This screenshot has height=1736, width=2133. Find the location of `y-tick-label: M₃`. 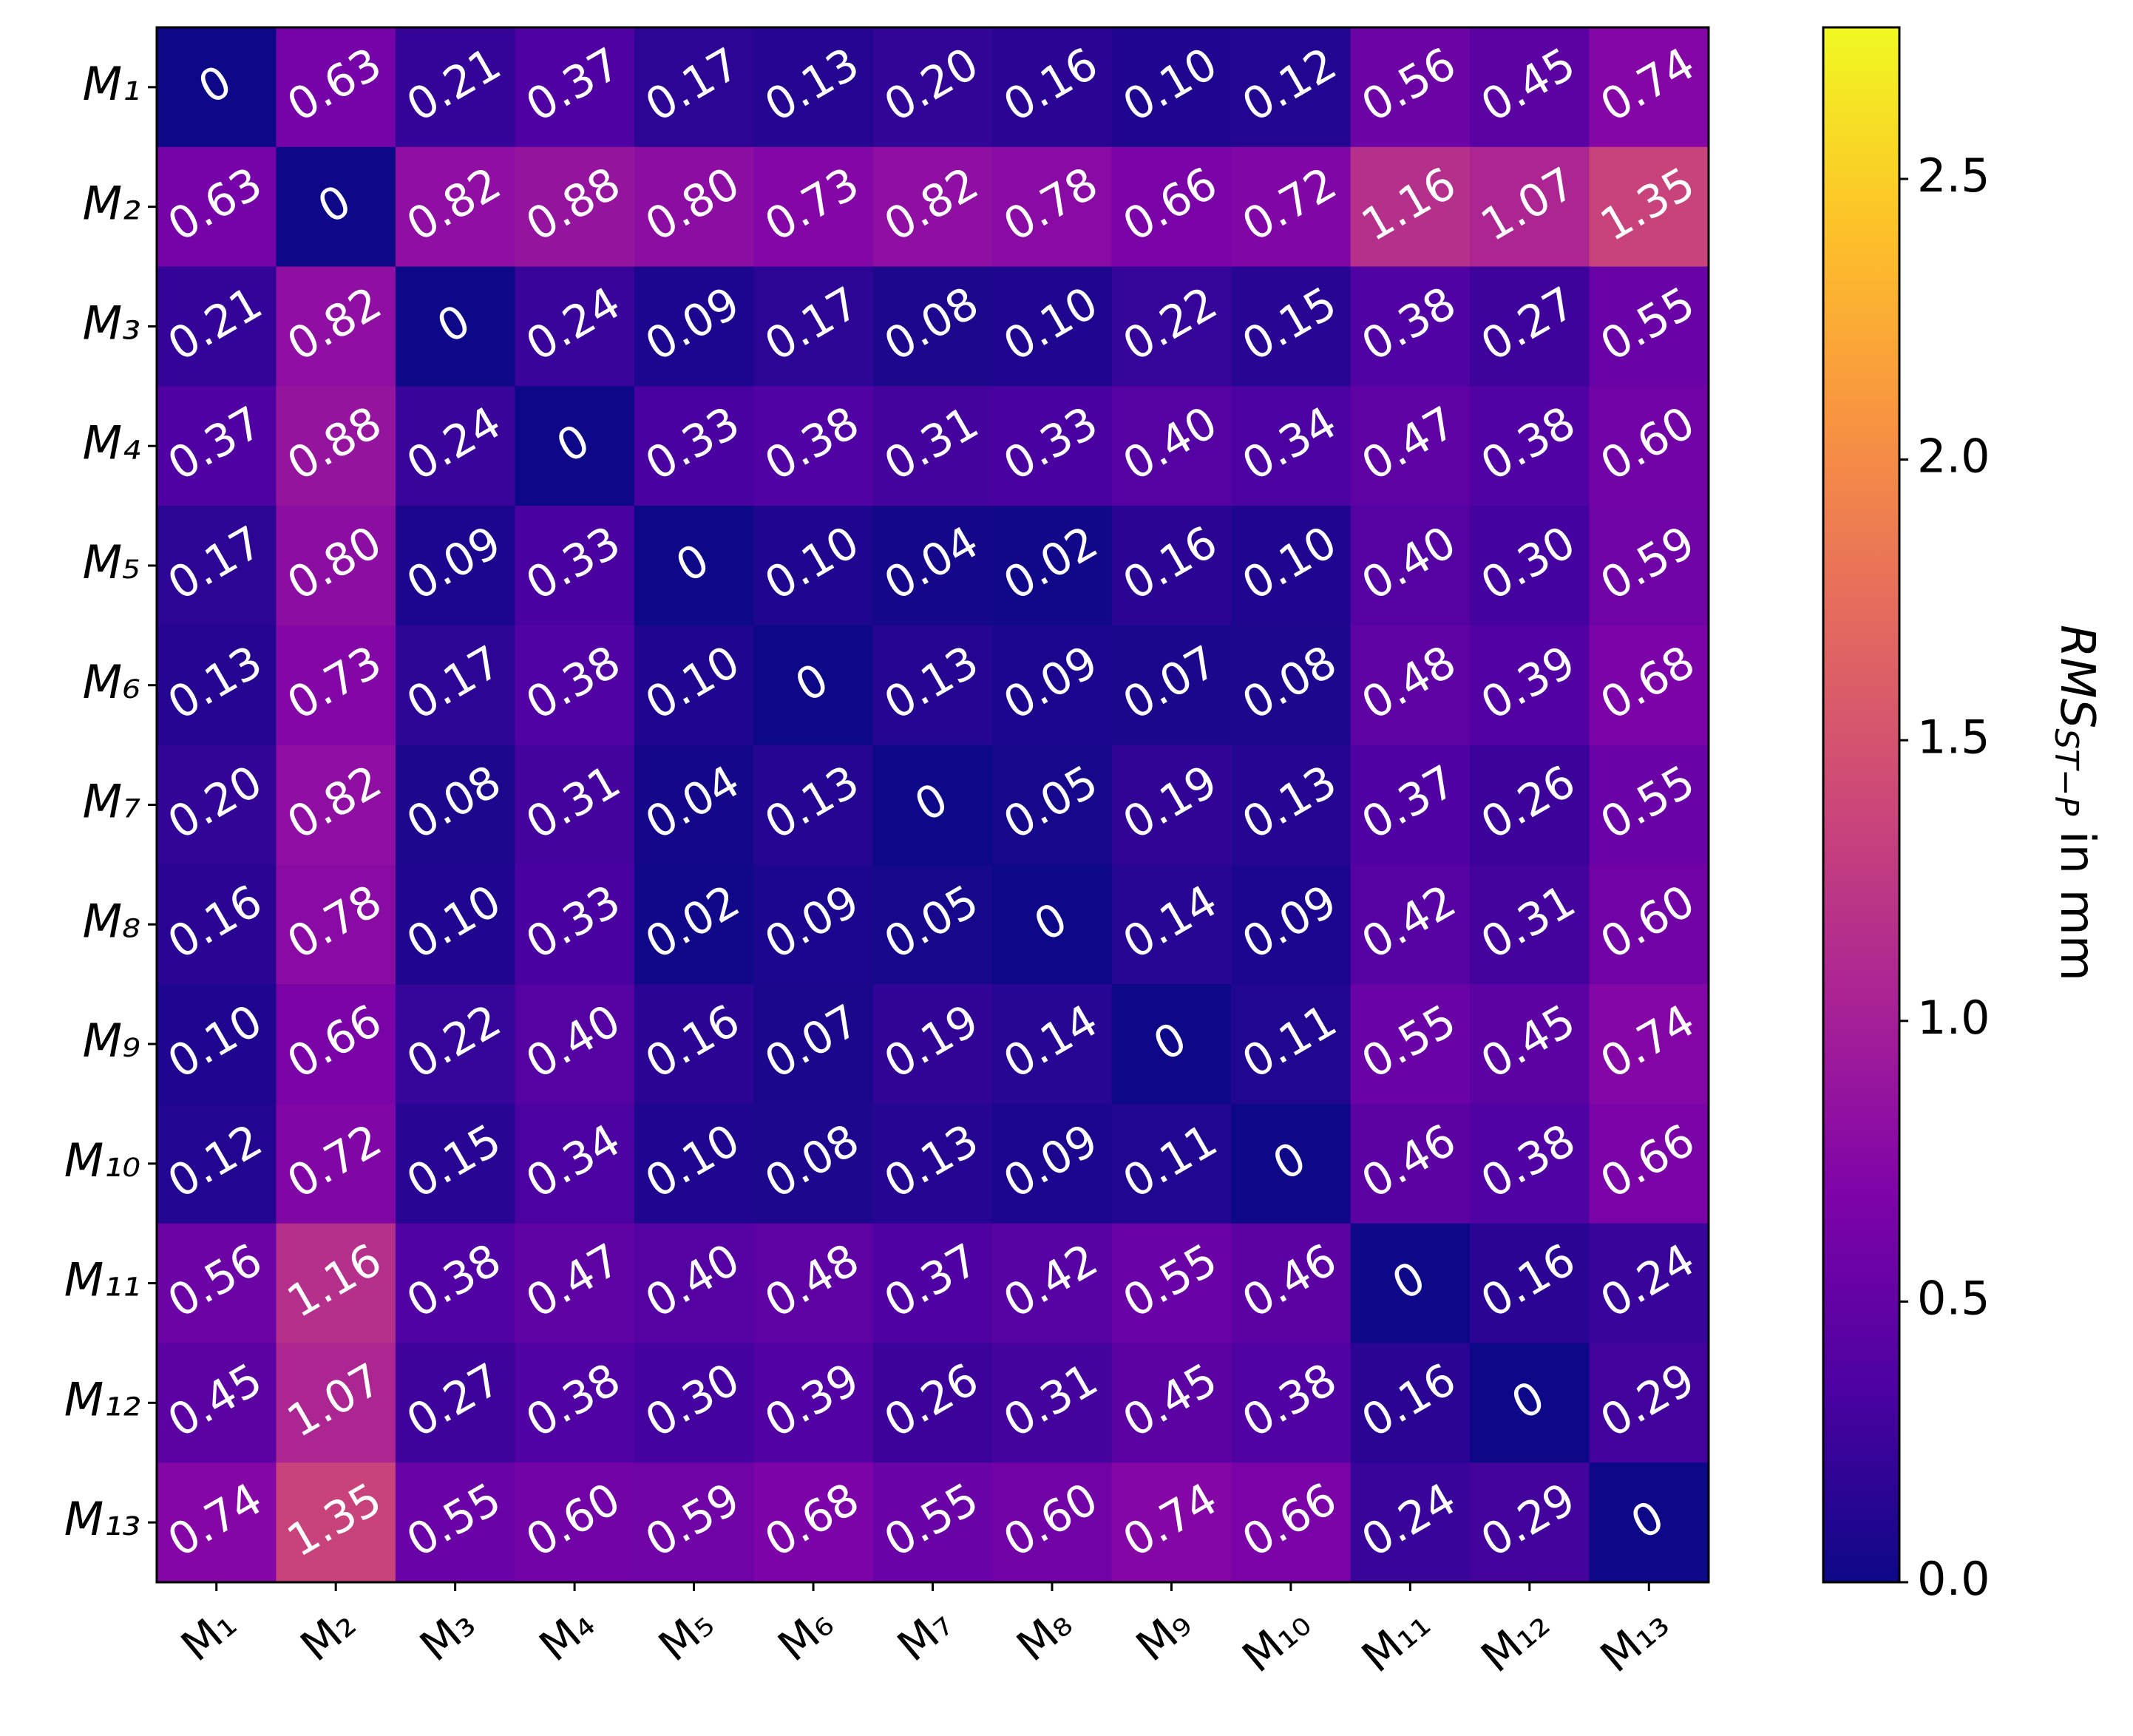

y-tick-label: M₃ is located at coordinates (111, 323).